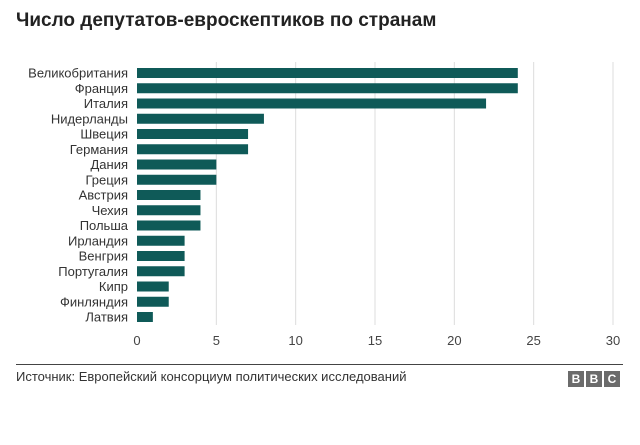  Describe the element at coordinates (216, 340) in the screenshot. I see `x-tick-label: 5` at that location.